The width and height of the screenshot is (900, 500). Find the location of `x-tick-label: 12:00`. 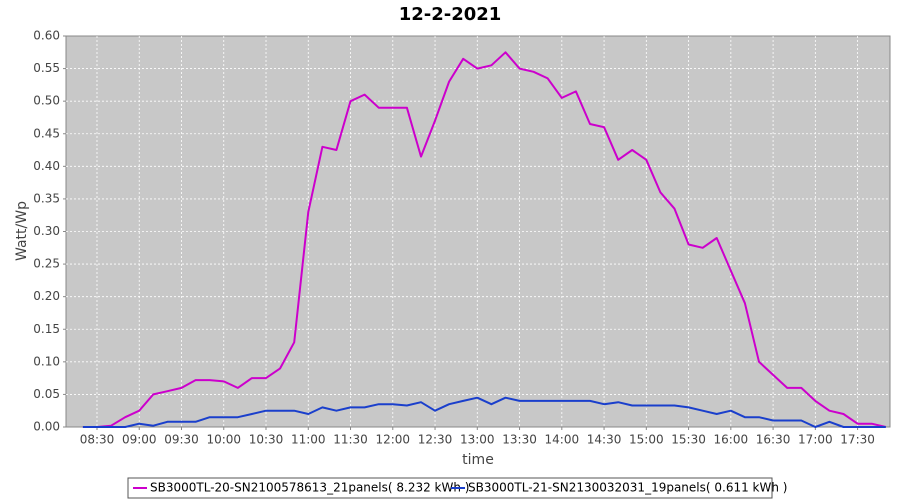

x-tick-label: 12:00 is located at coordinates (392, 440).